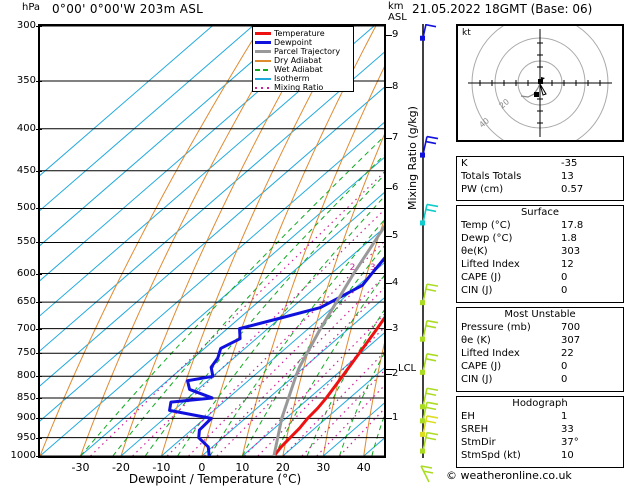  What do you see at coordinates (395, 34) in the screenshot?
I see `height-tick-label: 9` at bounding box center [395, 34].